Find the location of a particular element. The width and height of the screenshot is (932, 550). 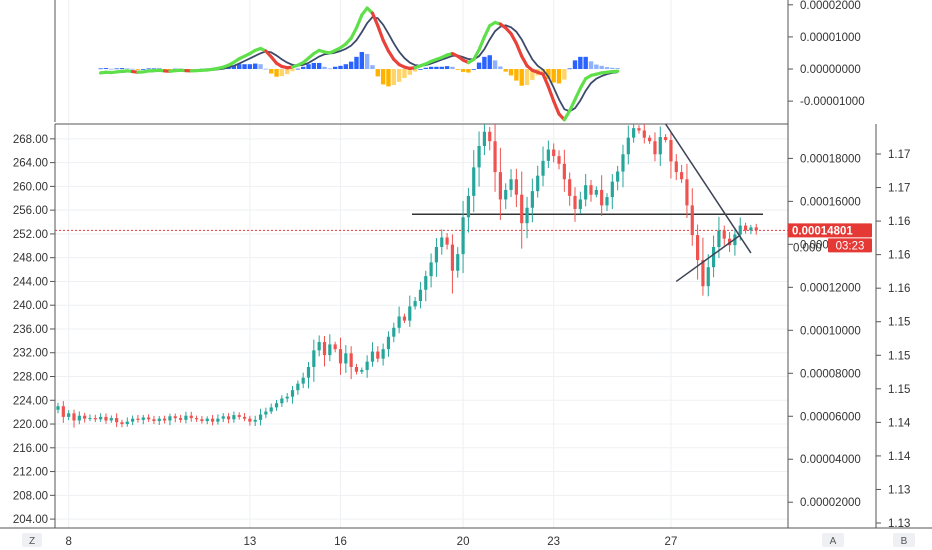

timezone-button: Z is located at coordinates (32, 540).